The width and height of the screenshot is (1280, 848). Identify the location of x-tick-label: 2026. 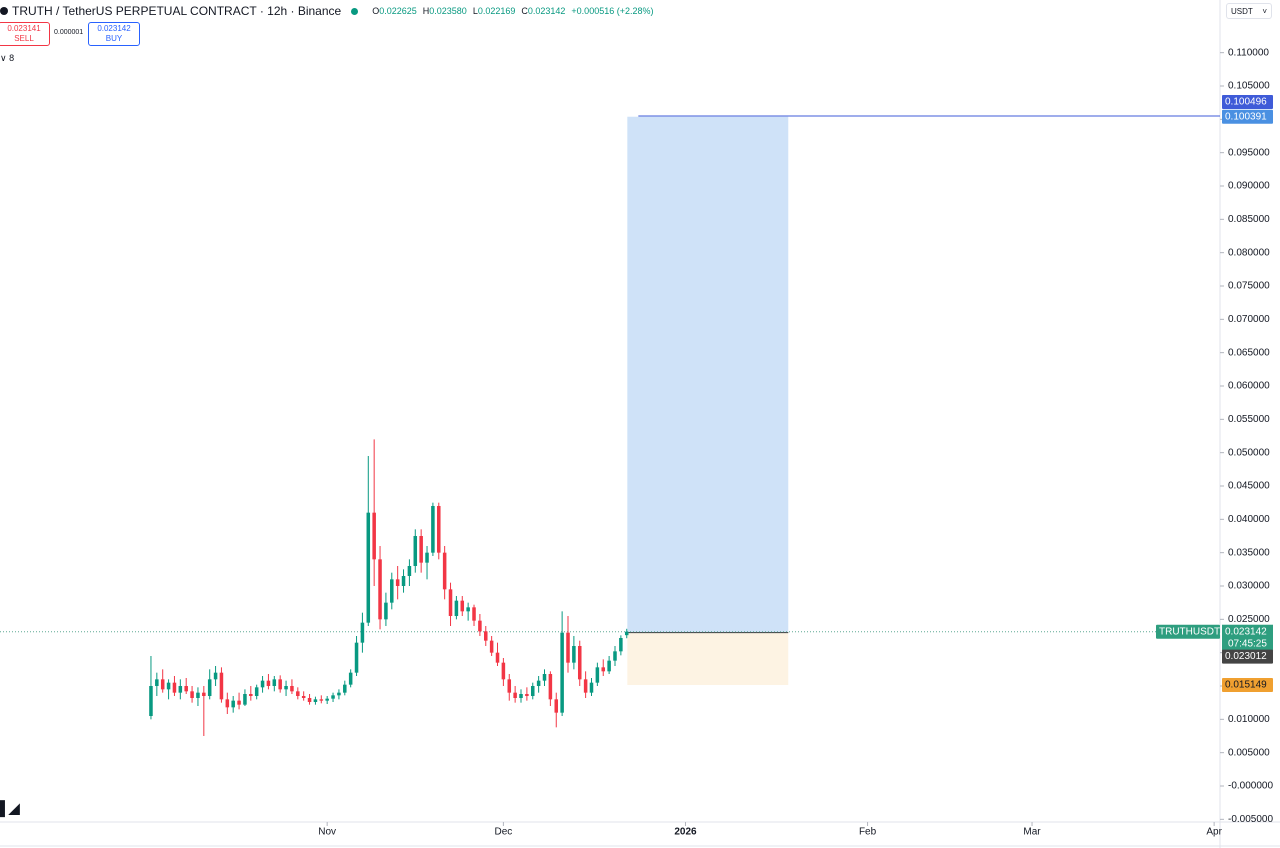
(685, 832).